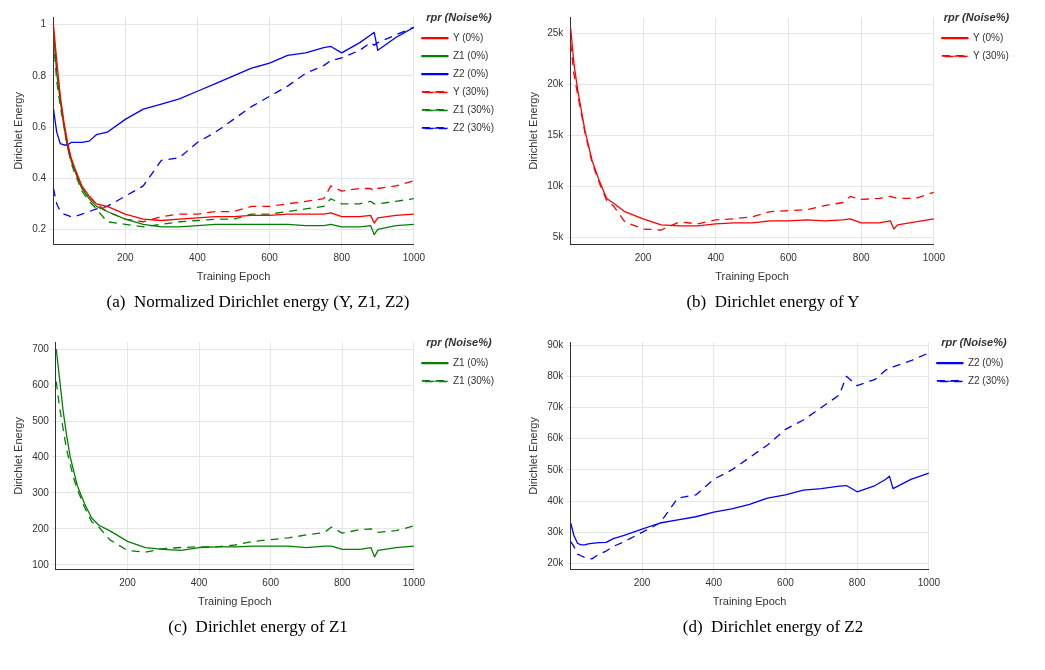 The width and height of the screenshot is (1045, 670). Describe the element at coordinates (556, 407) in the screenshot. I see `y-tick-label: 70k` at that location.